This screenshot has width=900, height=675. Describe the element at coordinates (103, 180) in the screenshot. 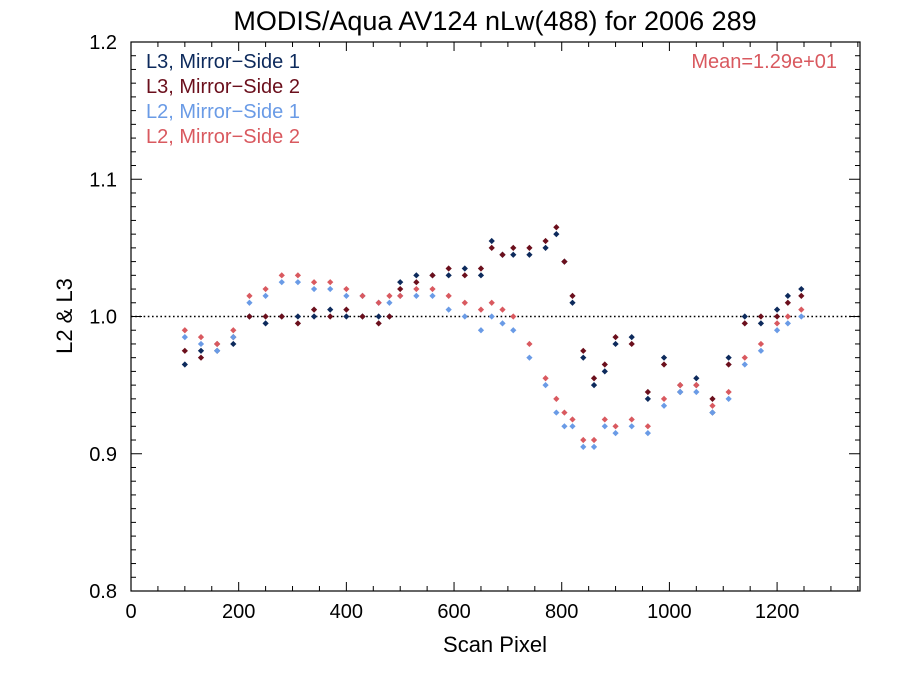

I see `y-tick-label: 1.1` at that location.